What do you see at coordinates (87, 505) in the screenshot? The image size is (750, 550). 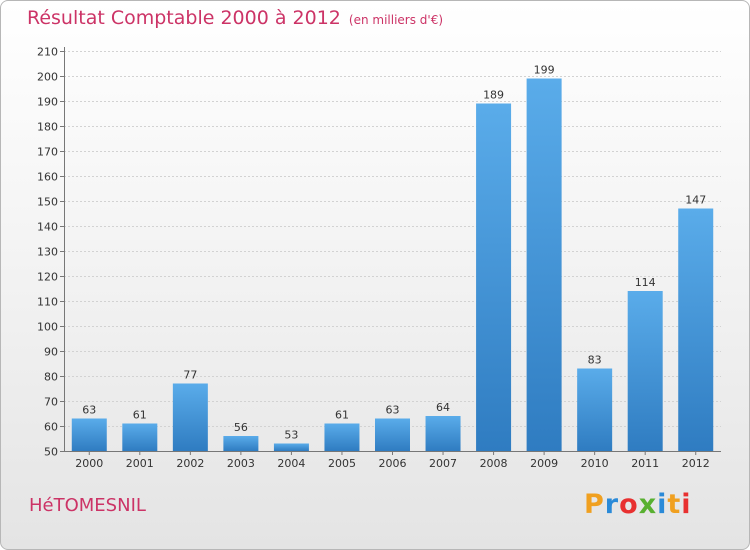 I see `place-name: HéTOMESNIL` at bounding box center [87, 505].